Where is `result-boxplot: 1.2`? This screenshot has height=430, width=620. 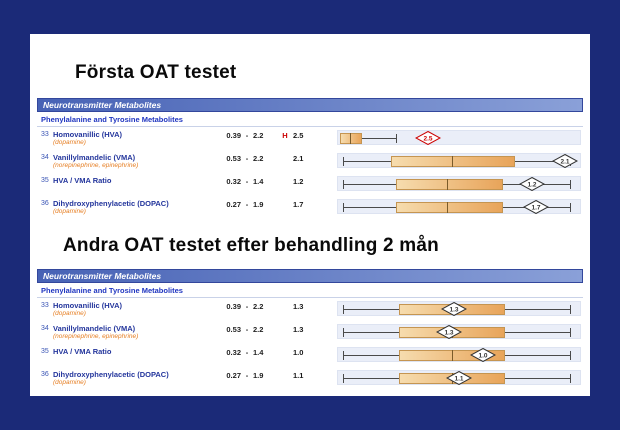 result-boxplot: 1.2 is located at coordinates (459, 183).